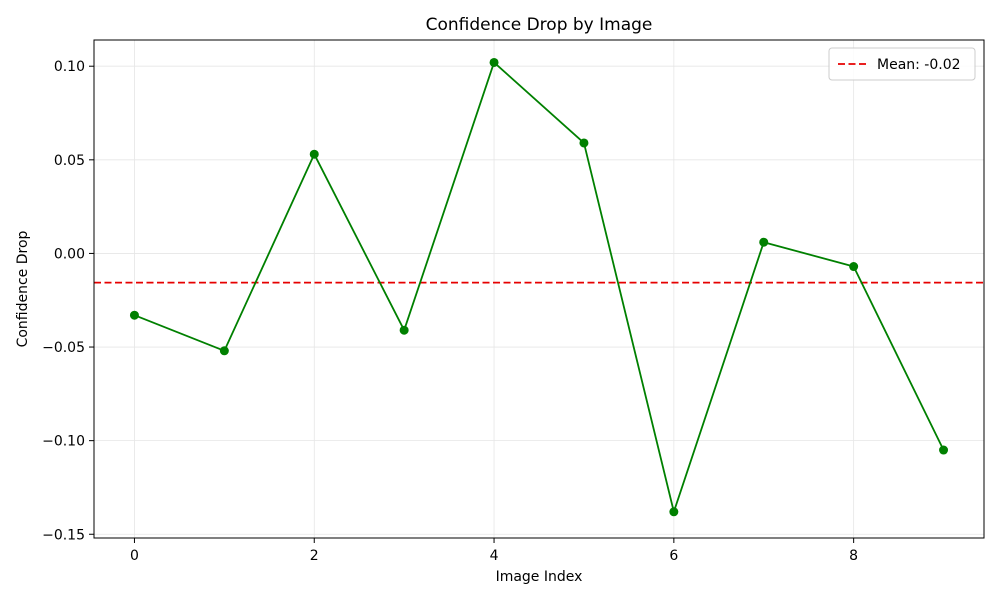 This screenshot has height=600, width=1000. I want to click on y-tick-label: 0.10, so click(69, 67).